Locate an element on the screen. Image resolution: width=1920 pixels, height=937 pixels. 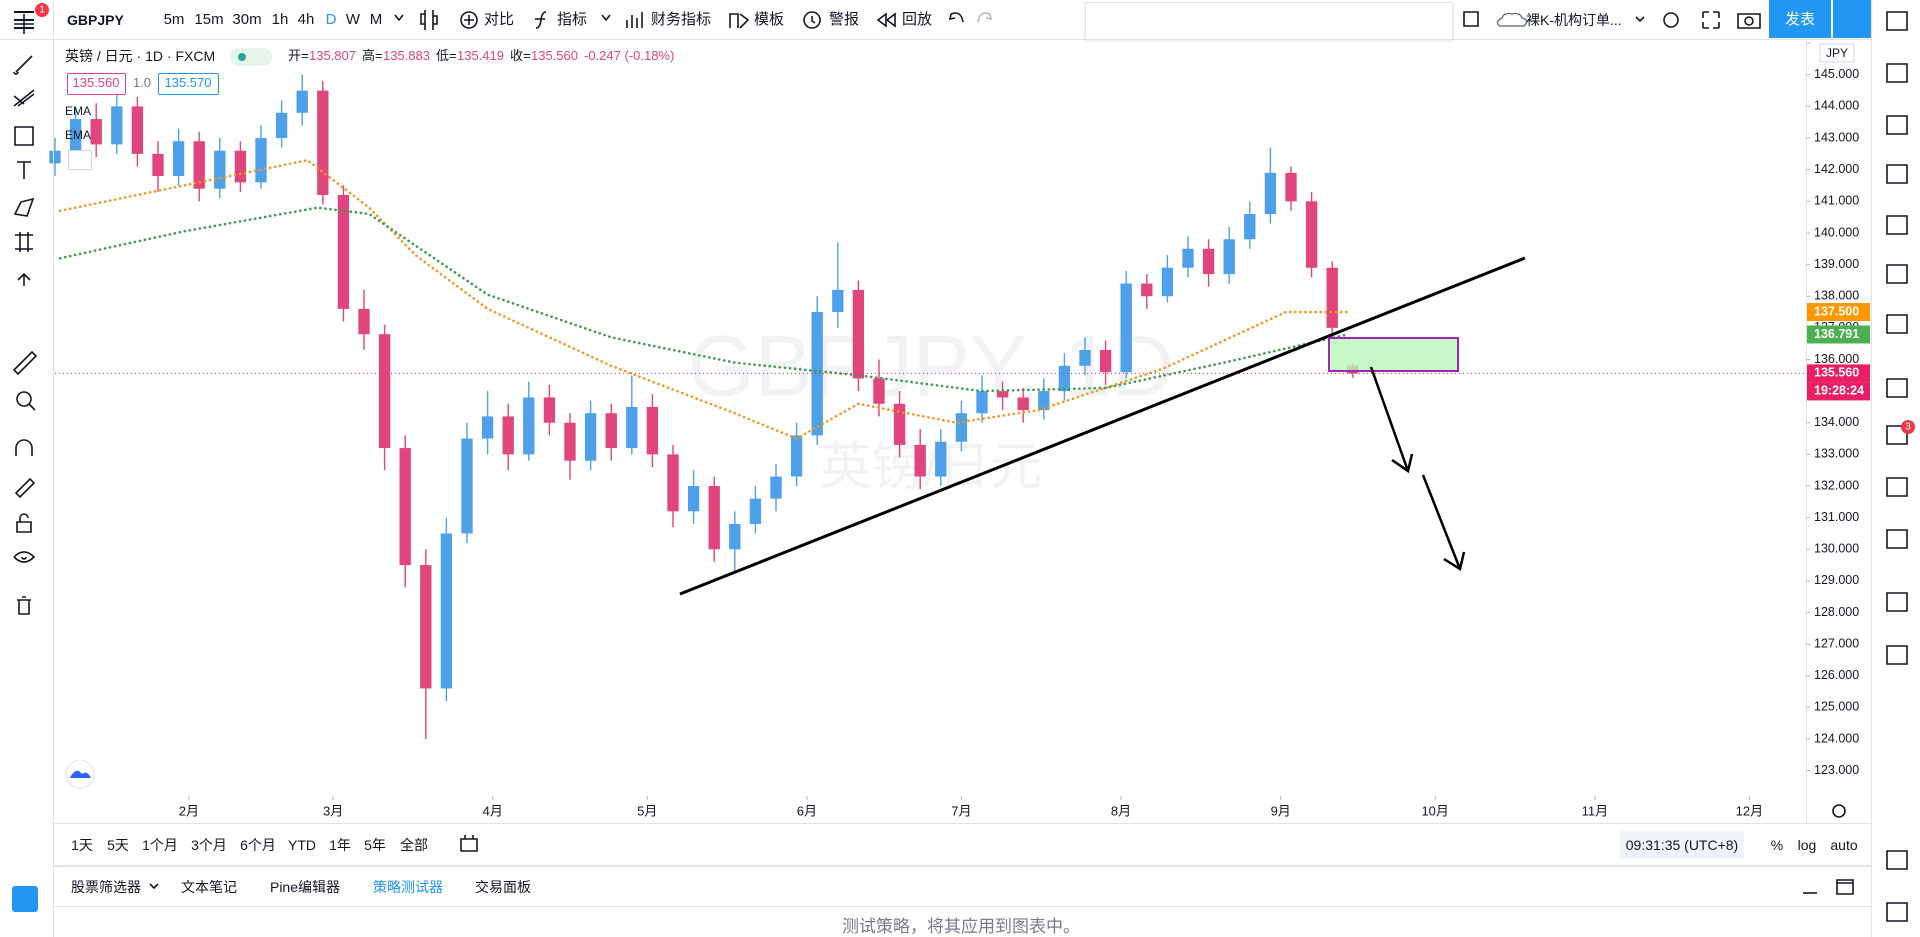
zone-box is located at coordinates (1393, 354).